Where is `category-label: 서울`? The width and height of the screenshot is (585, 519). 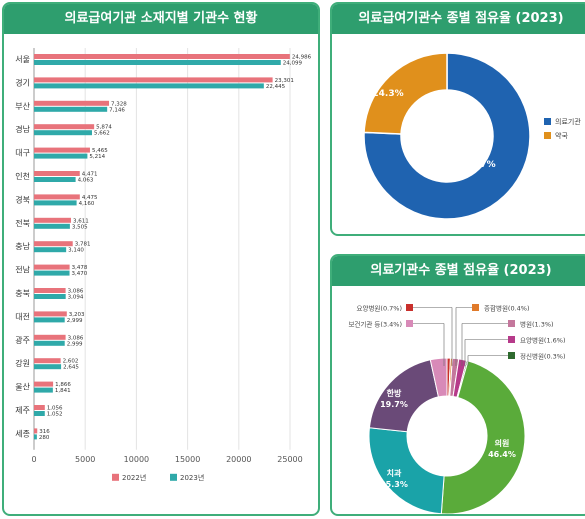 category-label: 서울 is located at coordinates (22, 59).